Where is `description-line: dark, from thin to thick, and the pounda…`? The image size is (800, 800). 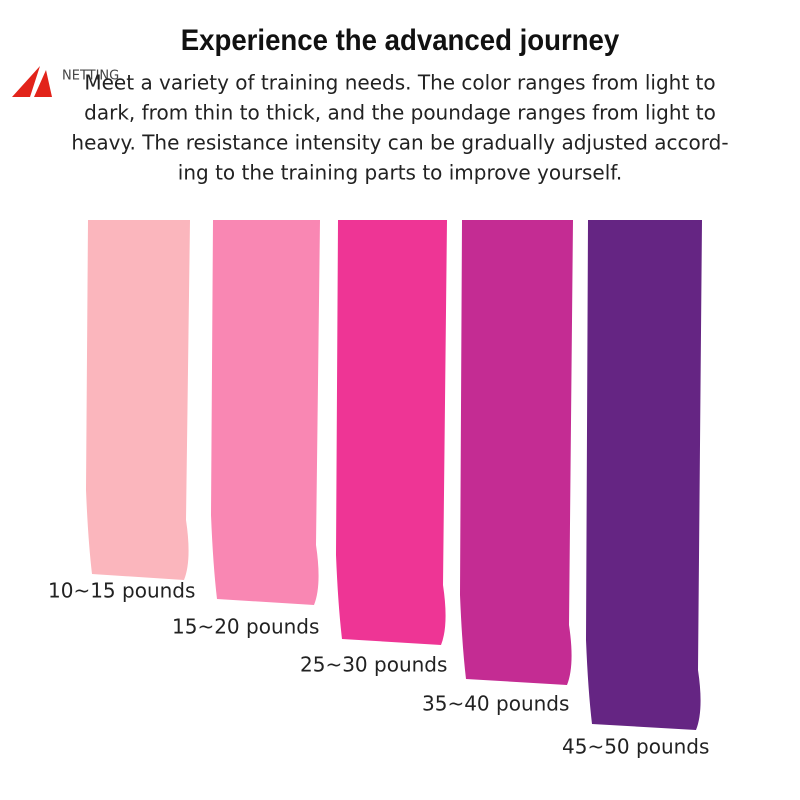 description-line: dark, from thin to thick, and the pounda… is located at coordinates (400, 113).